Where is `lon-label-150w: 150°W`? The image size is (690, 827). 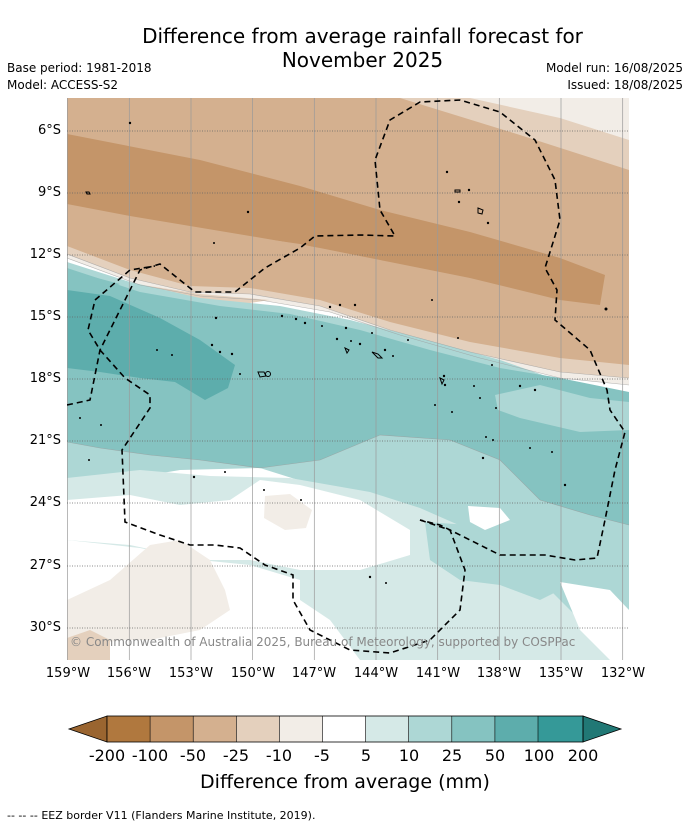
lon-label-150w: 150°W is located at coordinates (253, 673).